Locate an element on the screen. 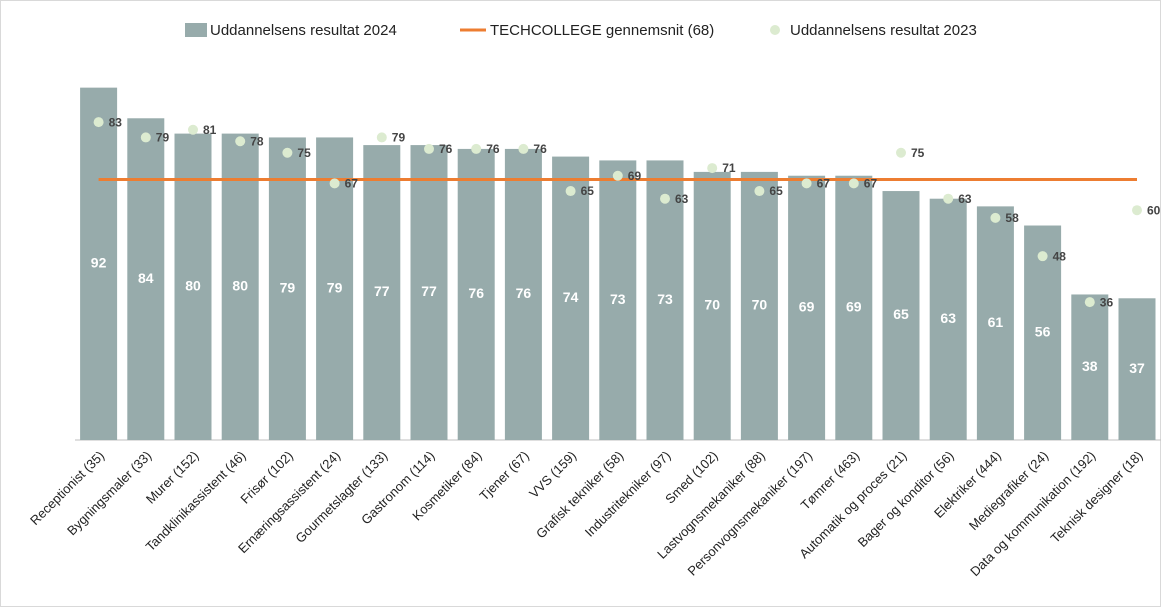 Image resolution: width=1161 pixels, height=607 pixels. bar-label: 84 is located at coordinates (146, 278).